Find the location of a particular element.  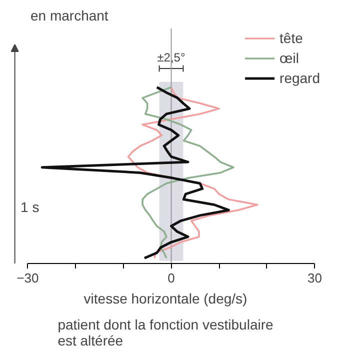

legend-label: œil is located at coordinates (290, 58).